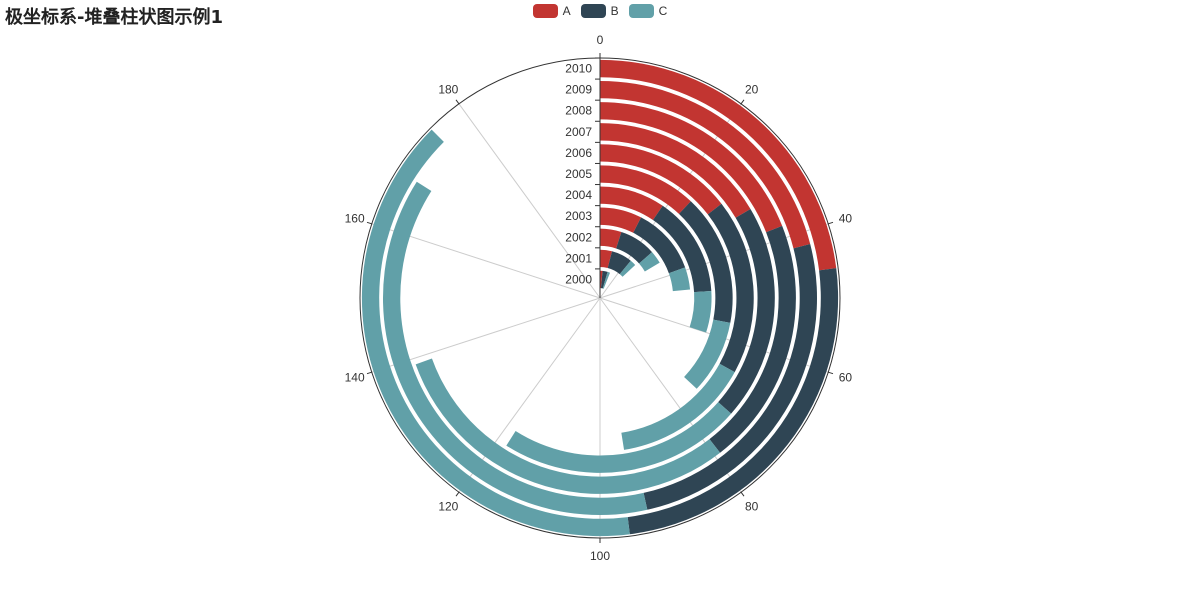  What do you see at coordinates (600, 556) in the screenshot?
I see `angle-tick-label-100: 100` at bounding box center [600, 556].